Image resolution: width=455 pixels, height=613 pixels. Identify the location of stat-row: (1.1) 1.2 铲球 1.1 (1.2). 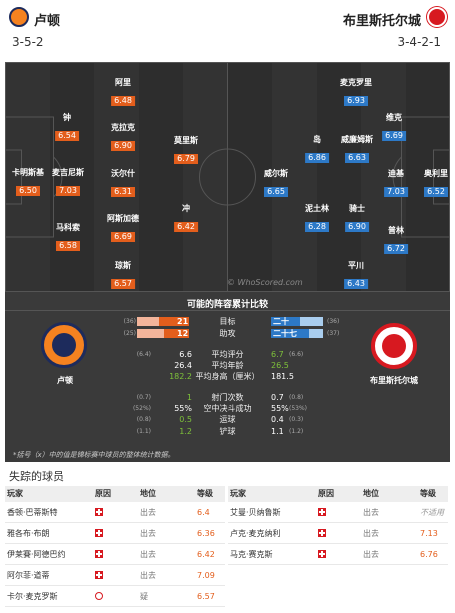
(220, 431).